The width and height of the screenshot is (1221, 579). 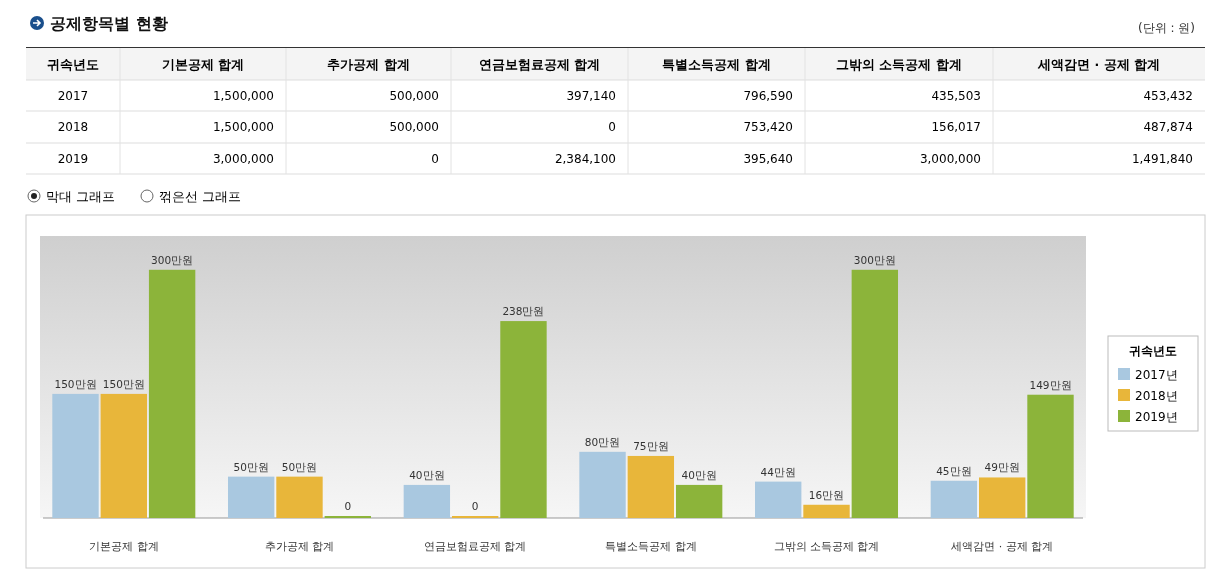 I want to click on text: 395,640, so click(x=768, y=159).